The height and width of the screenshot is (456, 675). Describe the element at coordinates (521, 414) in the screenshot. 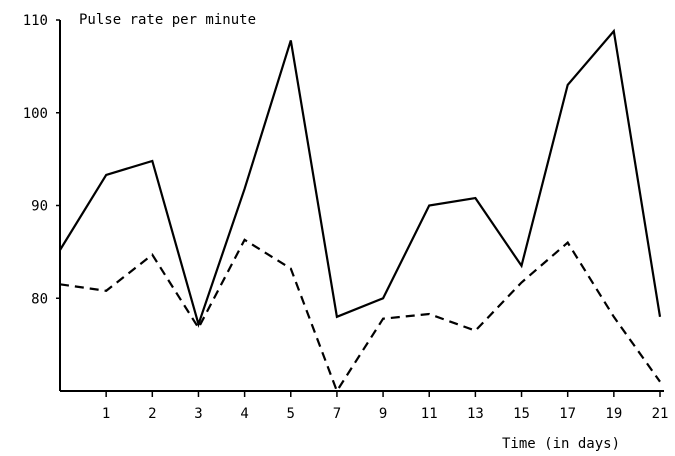

I see `x-tick-label: 15` at that location.